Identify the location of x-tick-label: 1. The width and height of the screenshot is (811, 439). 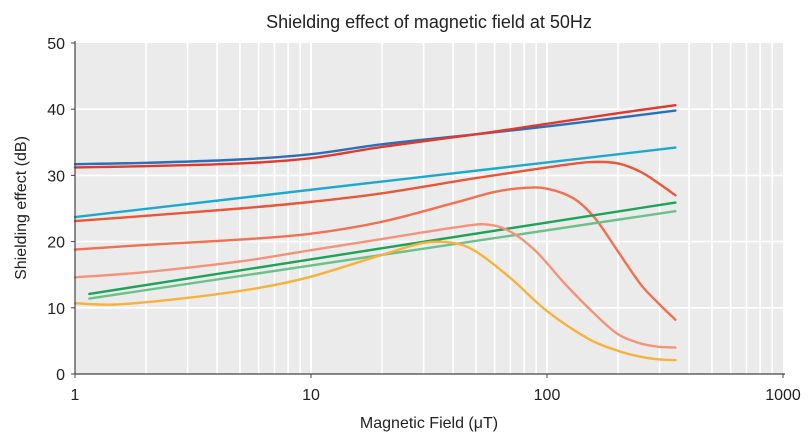
(75, 395).